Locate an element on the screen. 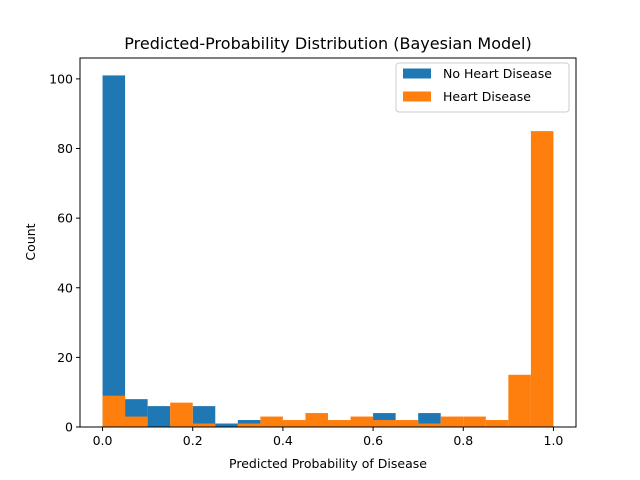  legend-label-heart-disease: Heart Disease is located at coordinates (487, 96).